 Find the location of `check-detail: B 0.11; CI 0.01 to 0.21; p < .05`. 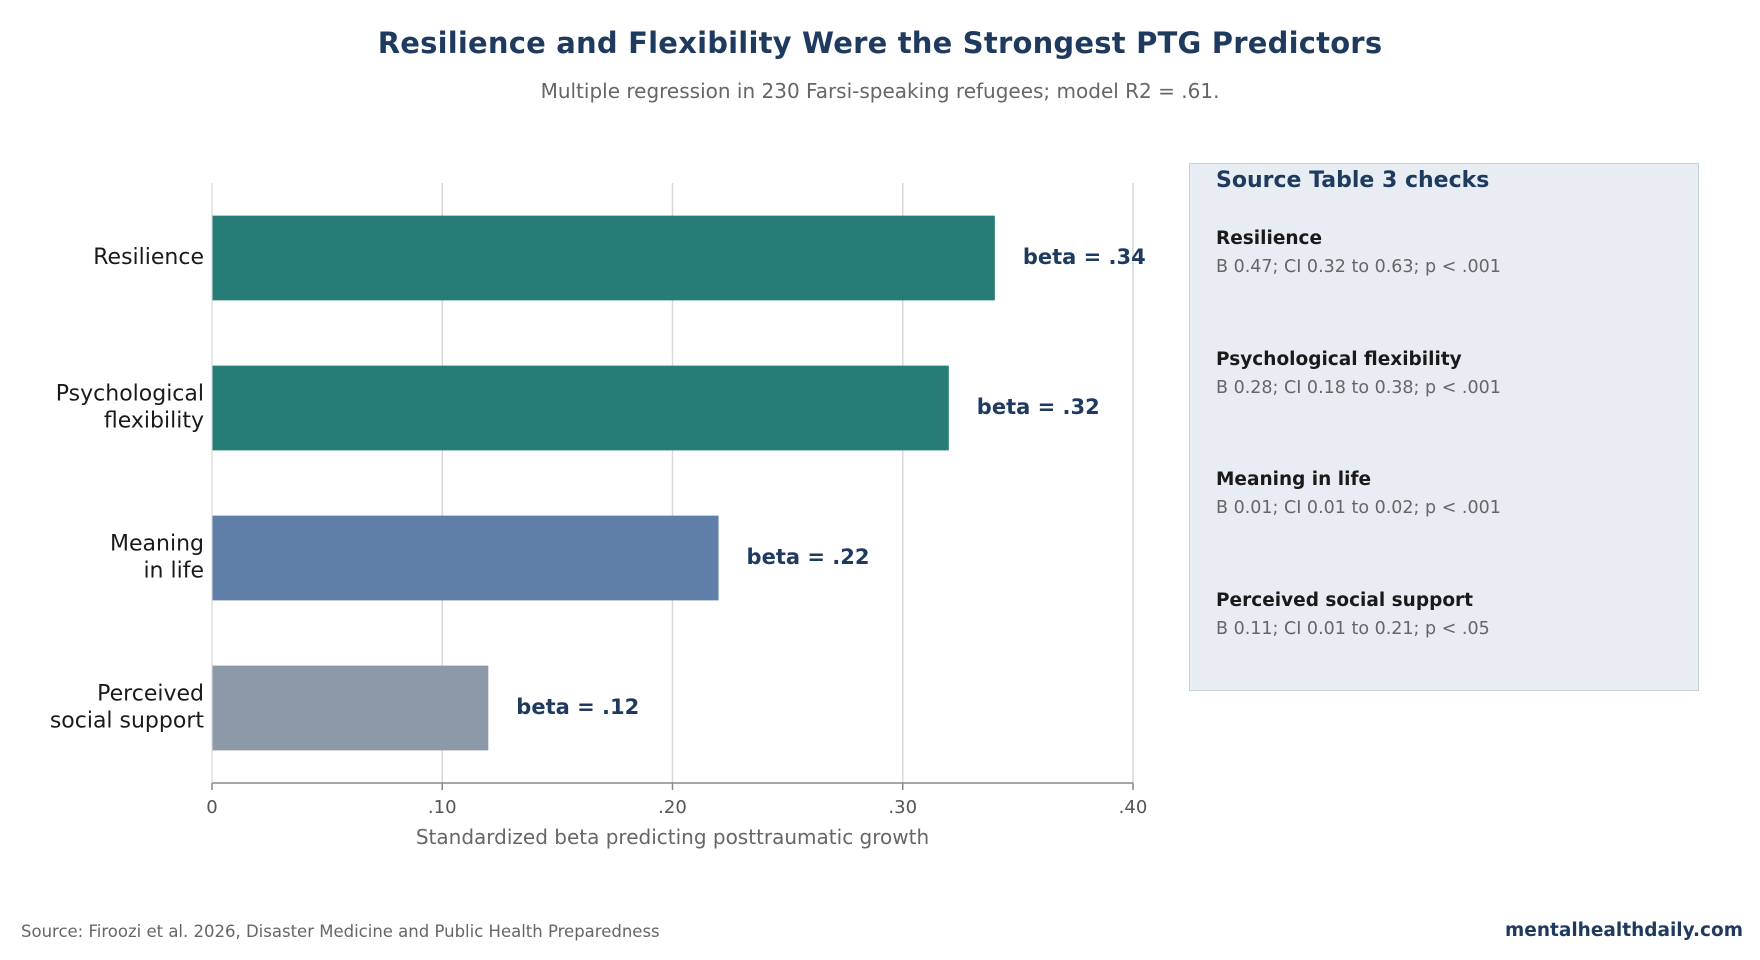

check-detail: B 0.11; CI 0.01 to 0.21; p < .05 is located at coordinates (1353, 629).